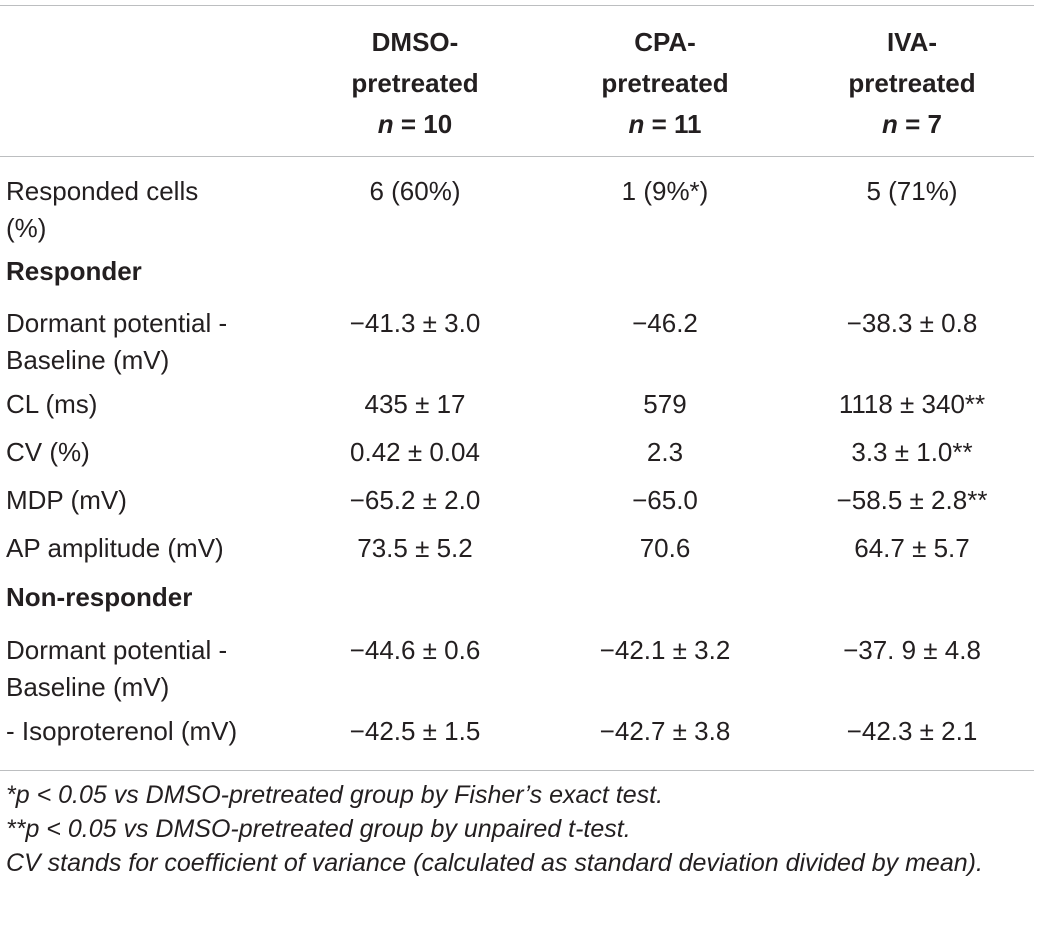 The width and height of the screenshot is (1040, 932). Describe the element at coordinates (517, 156) in the screenshot. I see `header-rule` at that location.